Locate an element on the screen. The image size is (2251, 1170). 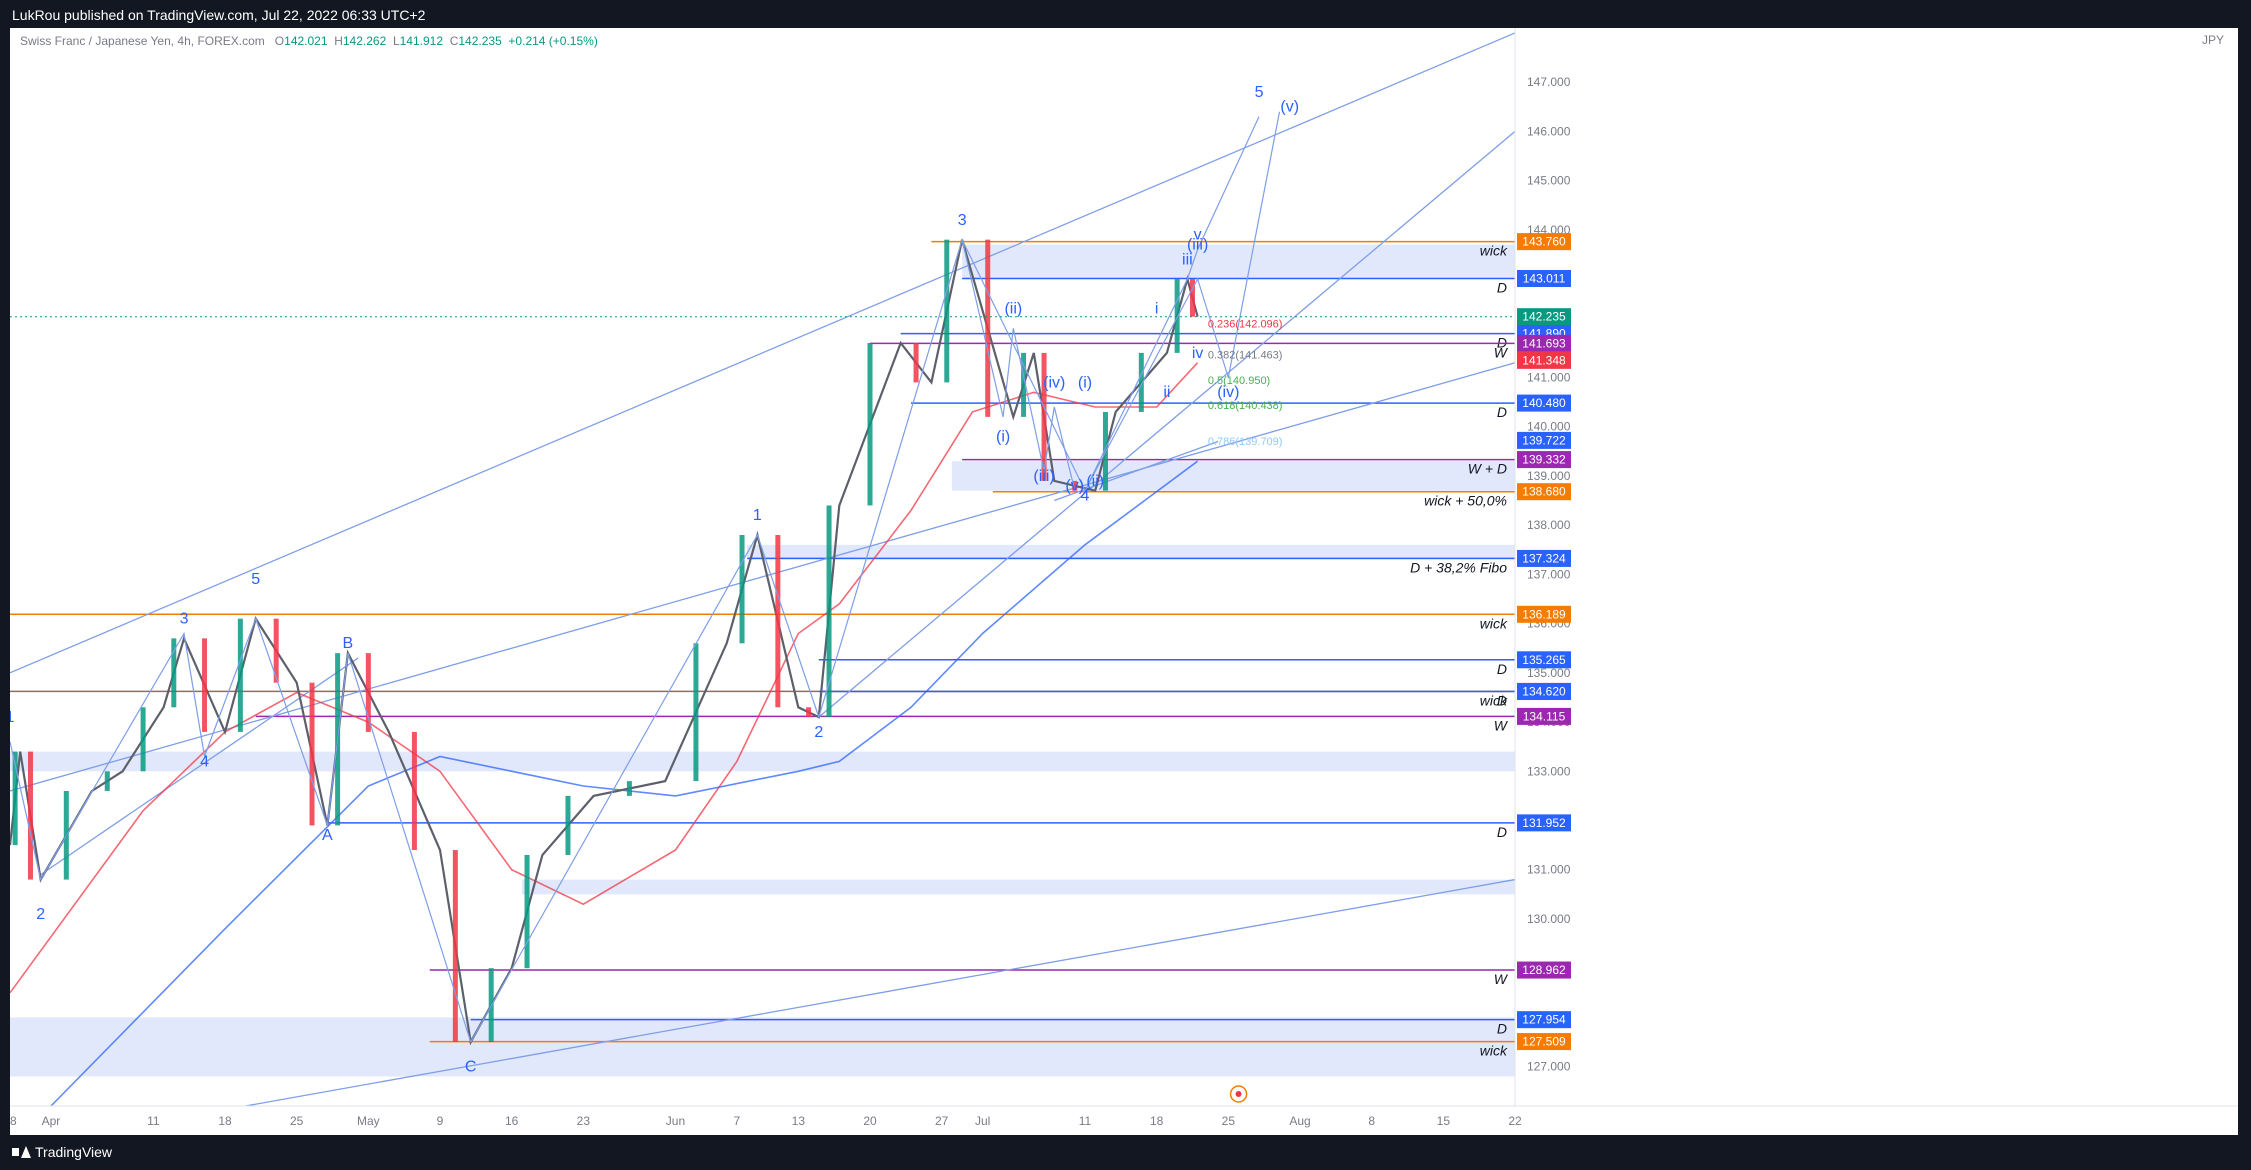
y-tick-label: 133.000 is located at coordinates (1549, 771).